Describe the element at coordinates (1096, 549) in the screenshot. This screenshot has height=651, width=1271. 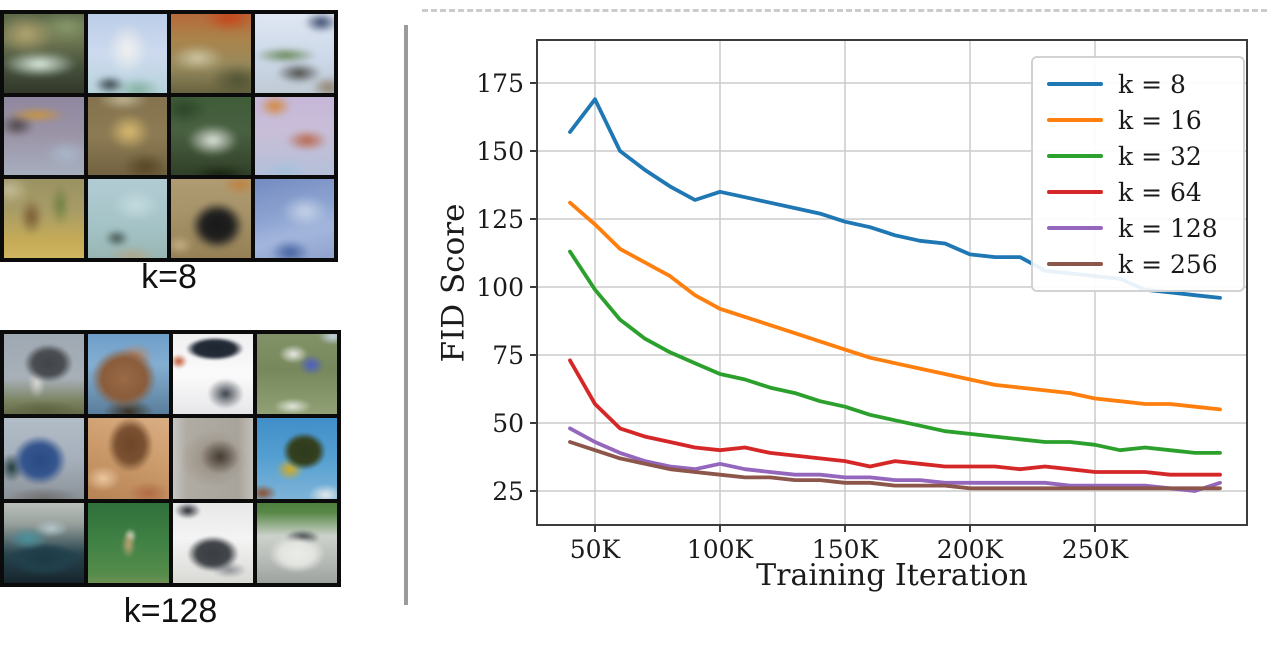
I see `x-tick-label: 250K` at that location.